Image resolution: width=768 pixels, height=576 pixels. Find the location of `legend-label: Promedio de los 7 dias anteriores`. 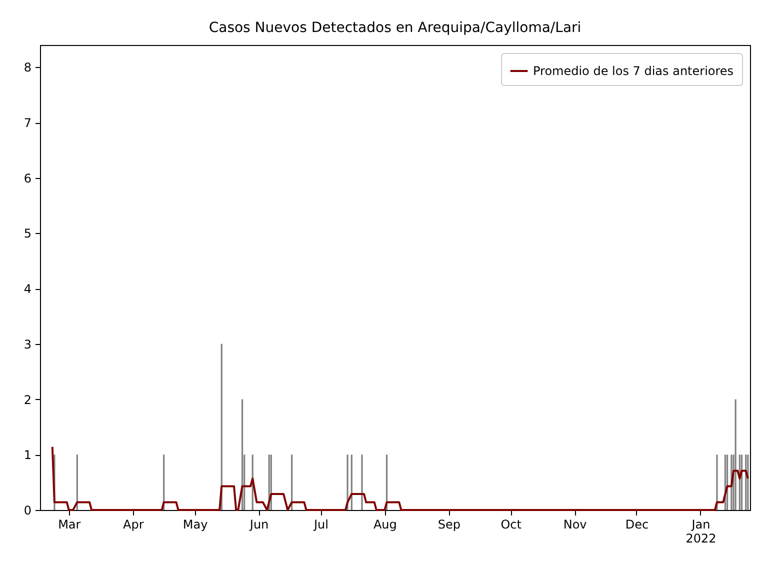

legend-label: Promedio de los 7 dias anteriores is located at coordinates (633, 71).